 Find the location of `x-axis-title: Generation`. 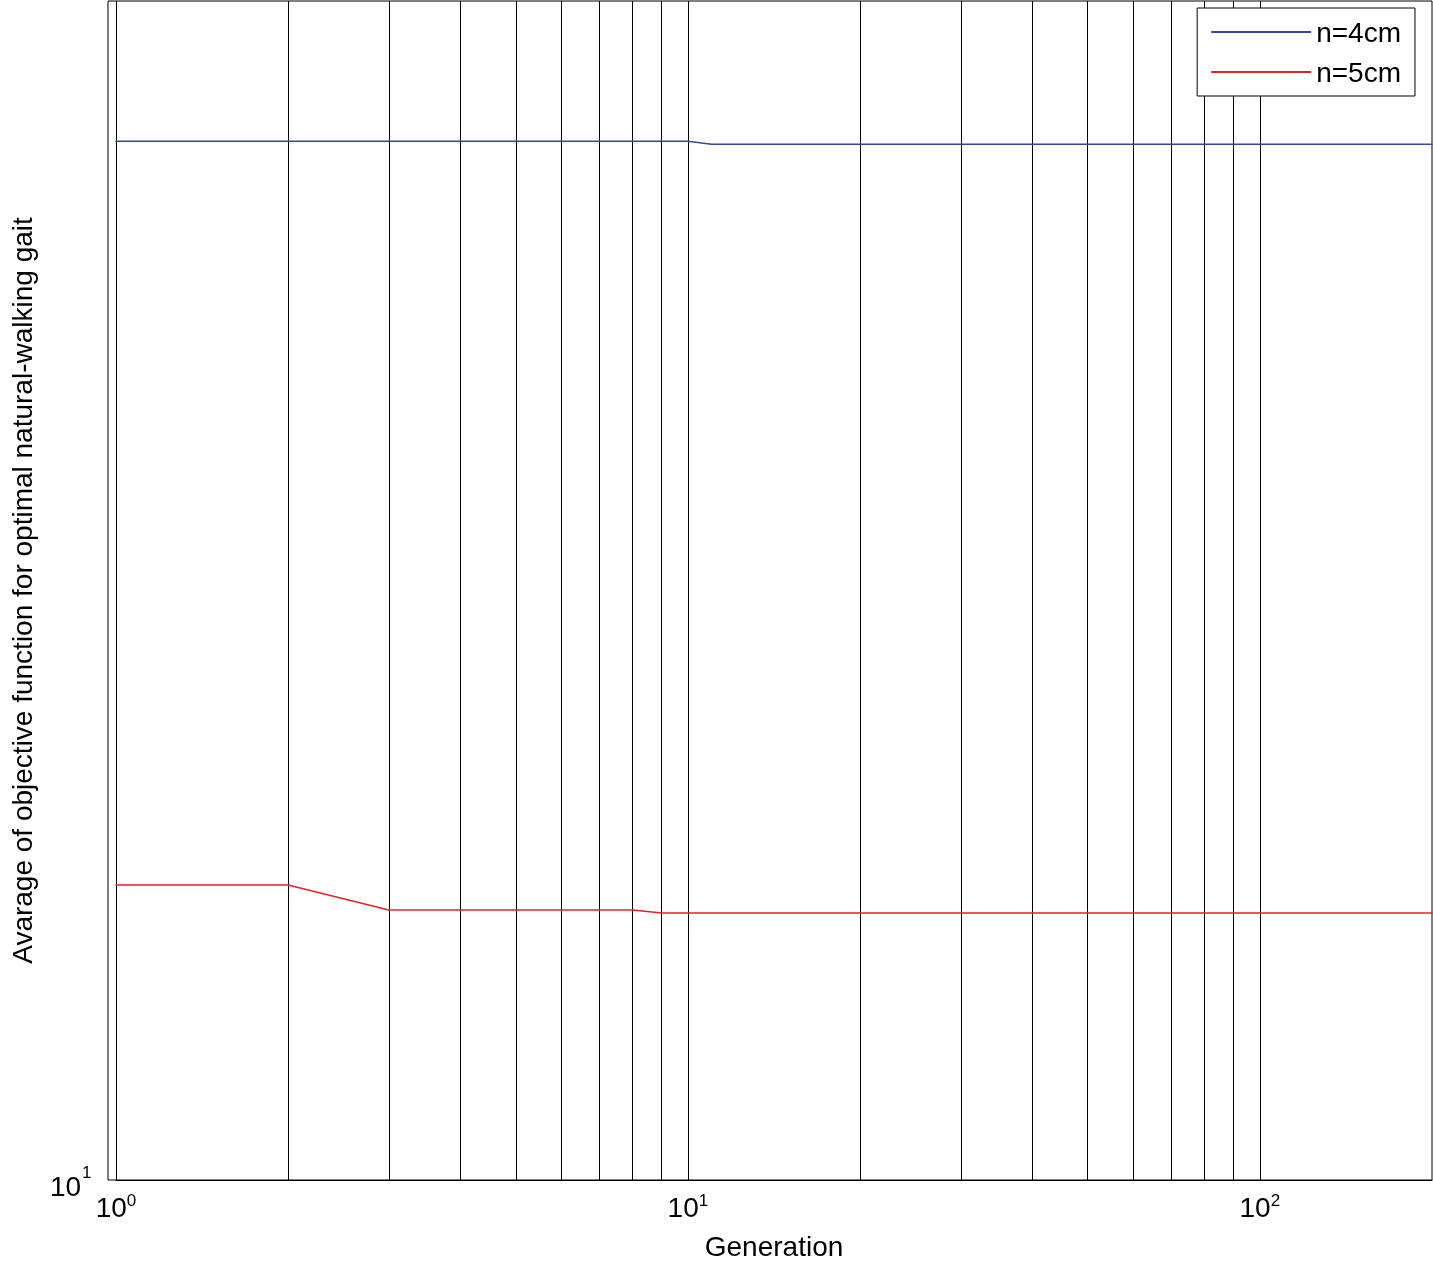

x-axis-title: Generation is located at coordinates (774, 1246).